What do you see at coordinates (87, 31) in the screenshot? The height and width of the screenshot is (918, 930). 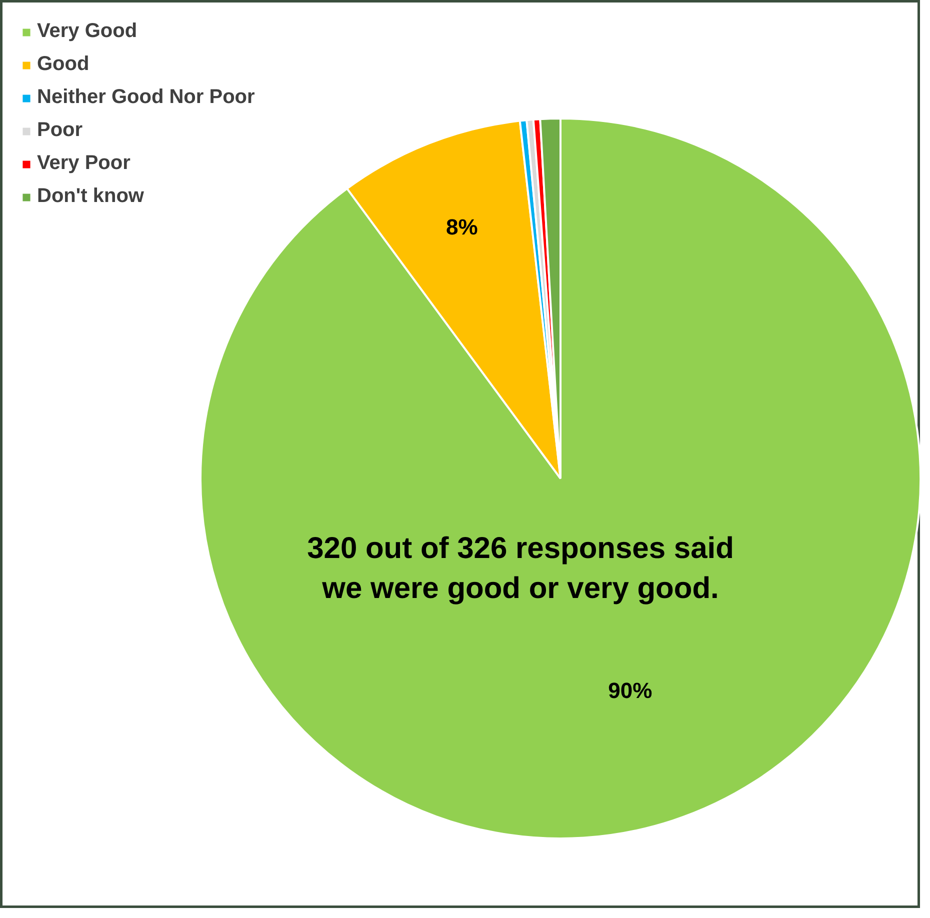 I see `legend-label: Very Good` at bounding box center [87, 31].